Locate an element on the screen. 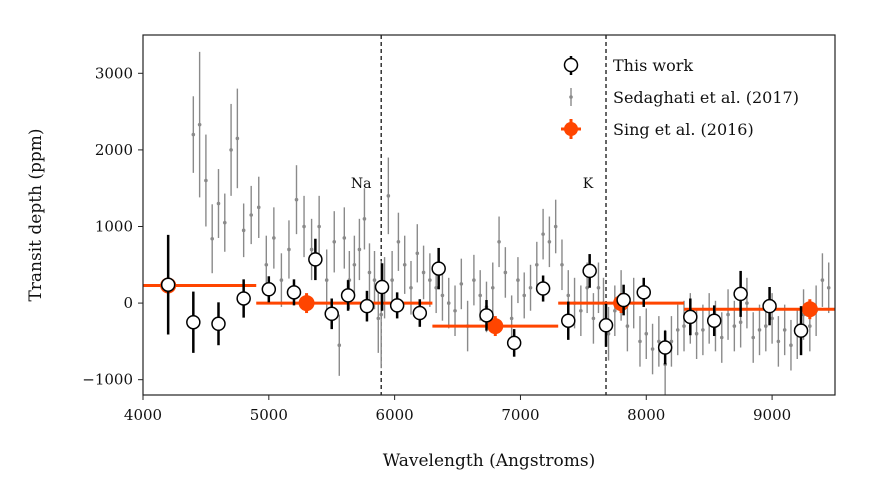 Image resolution: width=872 pixels, height=498 pixels. legend-filled-circle-icon is located at coordinates (571, 129).